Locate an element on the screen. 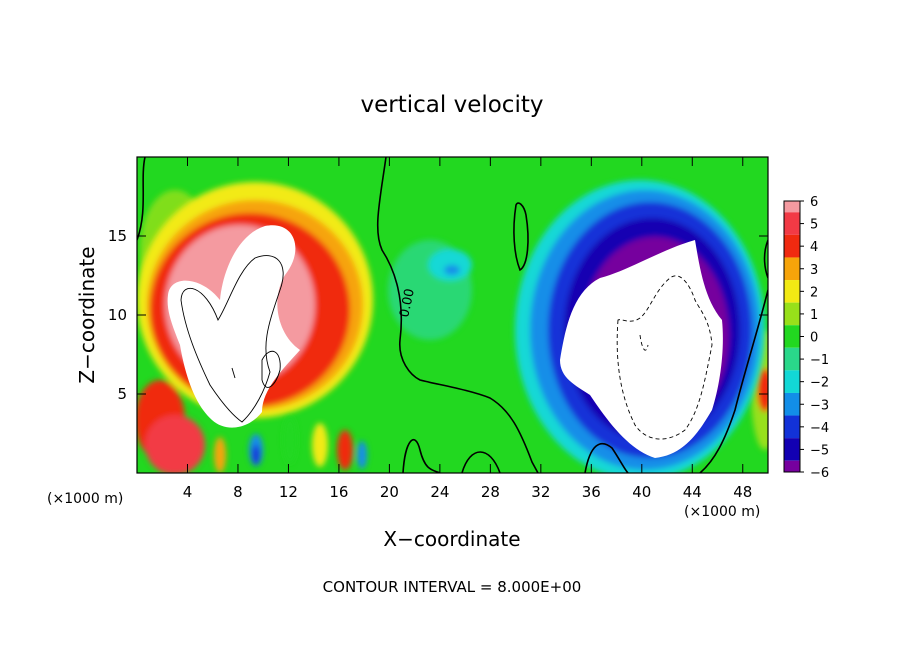 The image size is (904, 654). x-tick-label: 4 is located at coordinates (188, 492).